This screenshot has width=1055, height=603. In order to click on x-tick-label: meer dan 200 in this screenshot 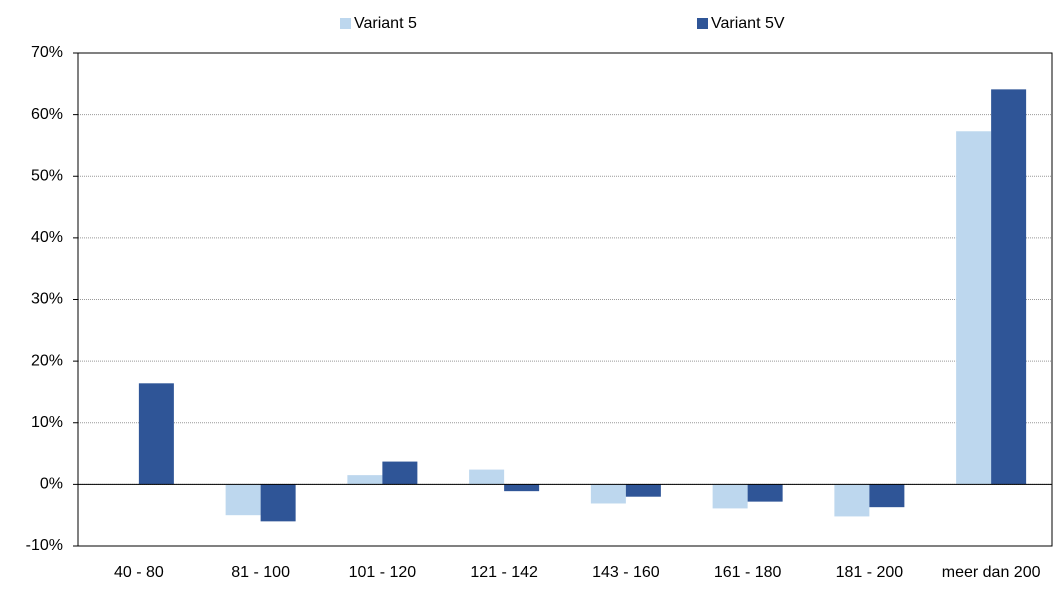, I will do `click(991, 572)`.